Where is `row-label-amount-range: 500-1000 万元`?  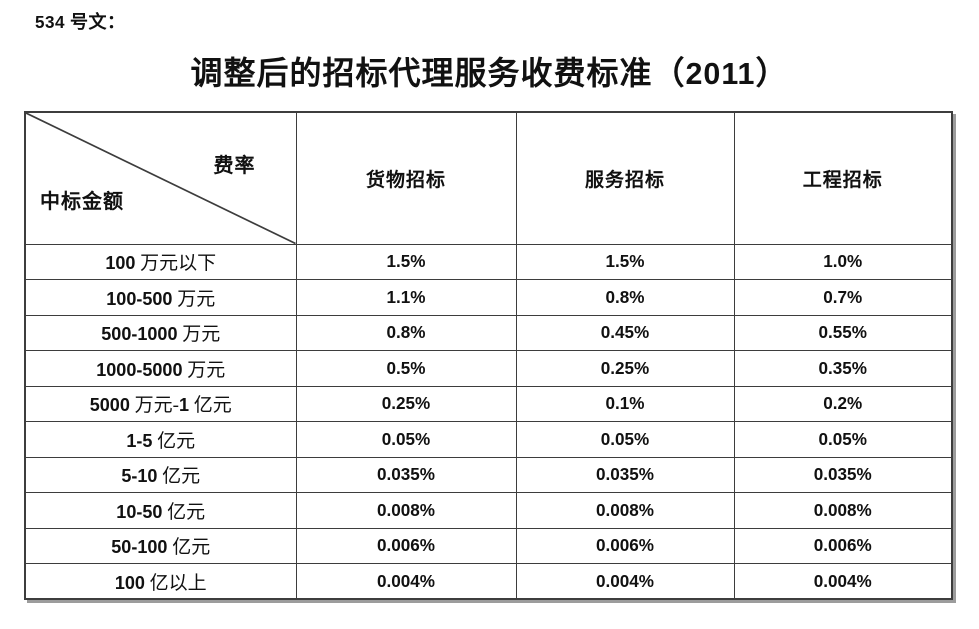
row-label-amount-range: 500-1000 万元 is located at coordinates (160, 332).